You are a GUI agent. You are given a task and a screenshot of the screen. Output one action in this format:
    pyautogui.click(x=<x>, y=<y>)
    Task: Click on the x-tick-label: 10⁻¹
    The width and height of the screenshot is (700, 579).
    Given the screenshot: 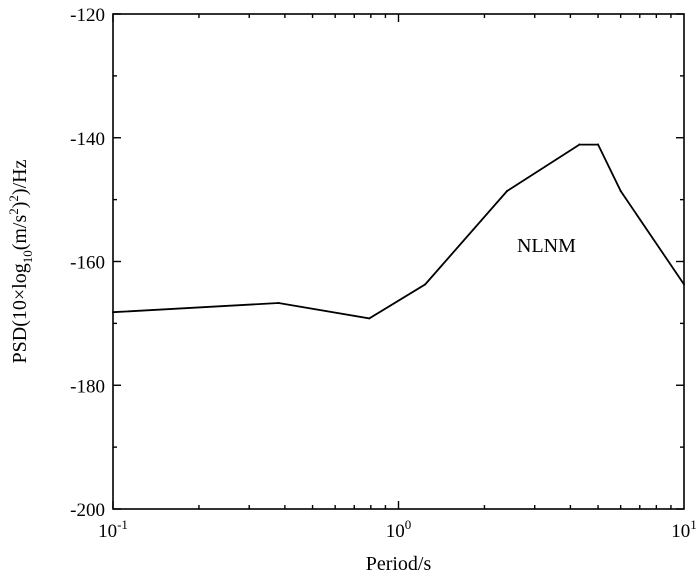 What is the action you would take?
    pyautogui.click(x=113, y=529)
    